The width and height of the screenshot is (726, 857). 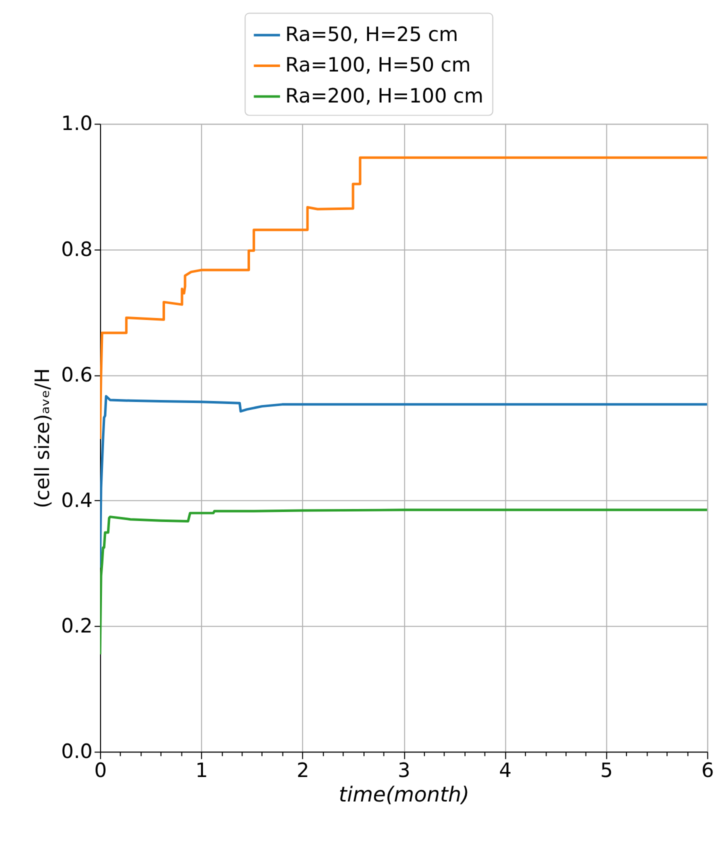 What do you see at coordinates (384, 96) in the screenshot?
I see `legend-label: Ra=200, H=100 cm` at bounding box center [384, 96].